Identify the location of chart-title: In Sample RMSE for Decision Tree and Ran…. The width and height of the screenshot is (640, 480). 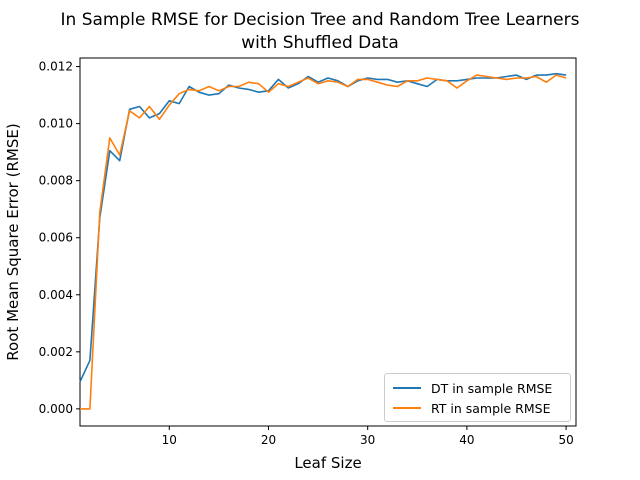
(320, 20).